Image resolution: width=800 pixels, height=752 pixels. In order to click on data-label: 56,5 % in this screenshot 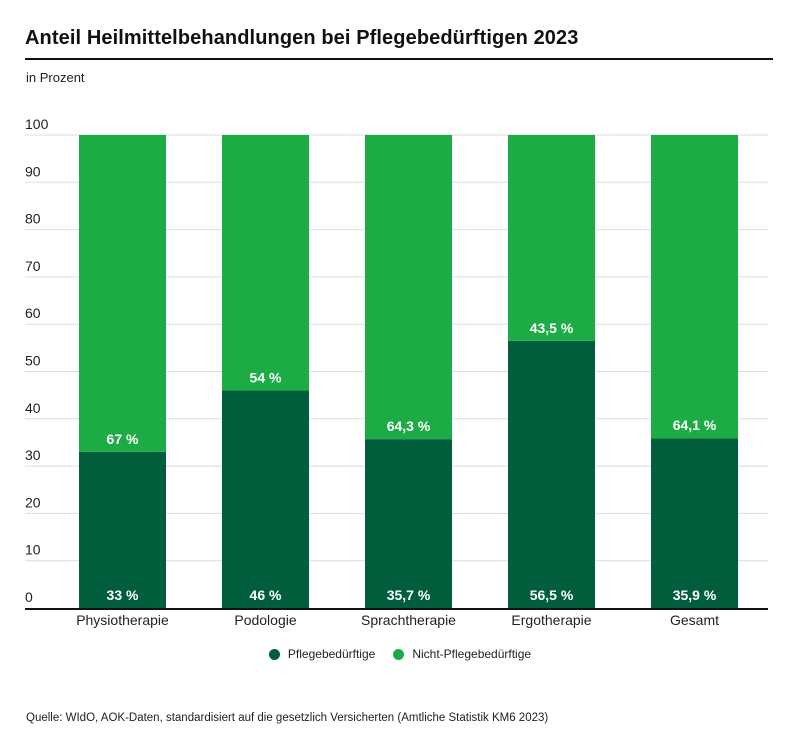, I will do `click(552, 595)`.